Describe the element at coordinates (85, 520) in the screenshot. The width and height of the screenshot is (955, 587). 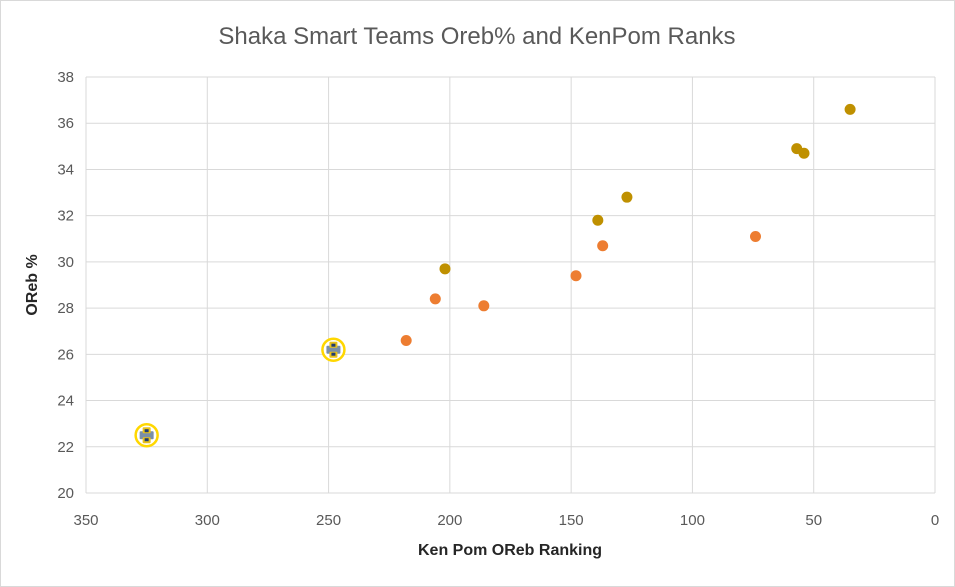
I see `x-tick-label: 350` at that location.